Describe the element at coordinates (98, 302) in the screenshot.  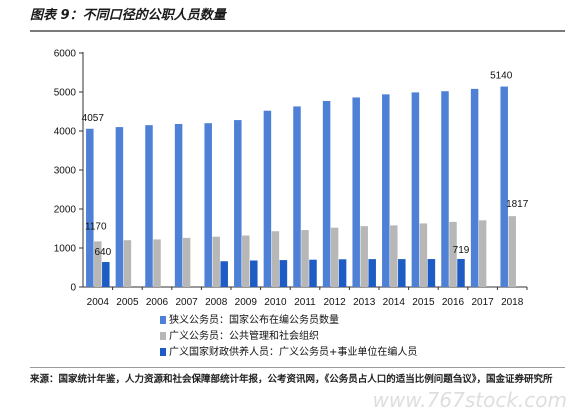
I see `x-tick-label: 2004` at that location.